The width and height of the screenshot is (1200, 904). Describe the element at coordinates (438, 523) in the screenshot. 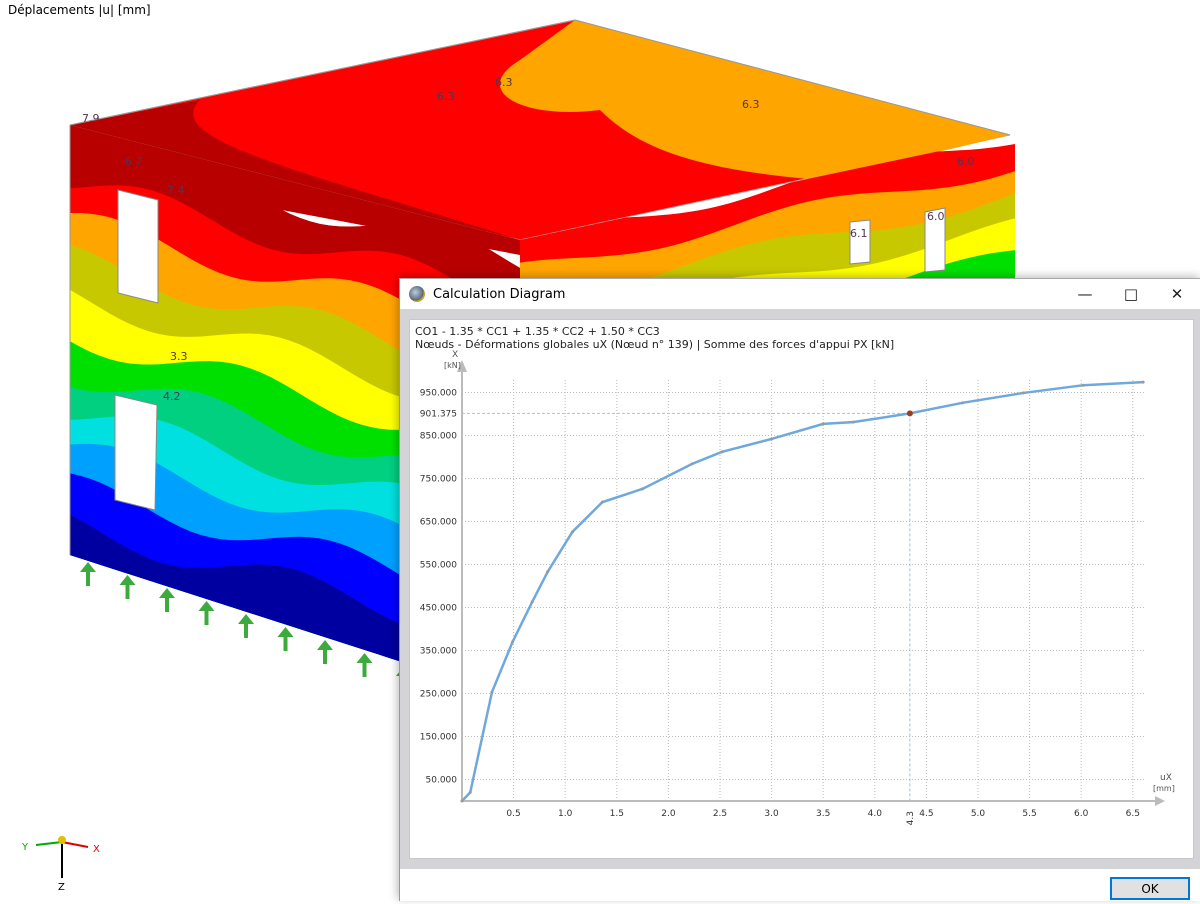

I see `y-tick-label: 650.000` at that location.